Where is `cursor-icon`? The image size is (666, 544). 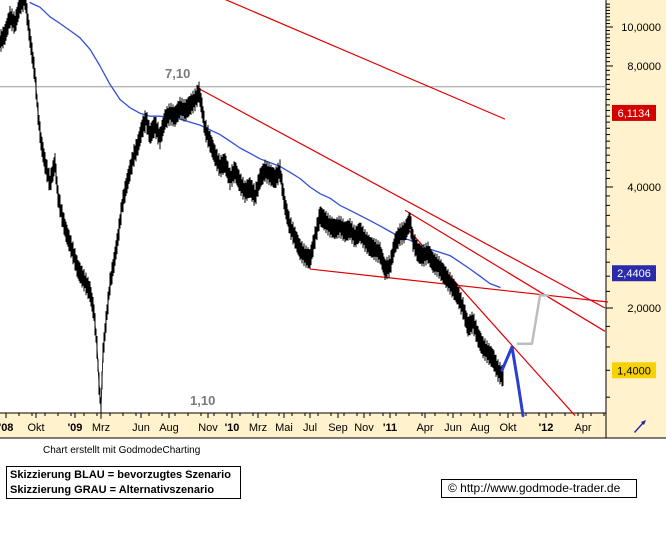
cursor-icon is located at coordinates (640, 426).